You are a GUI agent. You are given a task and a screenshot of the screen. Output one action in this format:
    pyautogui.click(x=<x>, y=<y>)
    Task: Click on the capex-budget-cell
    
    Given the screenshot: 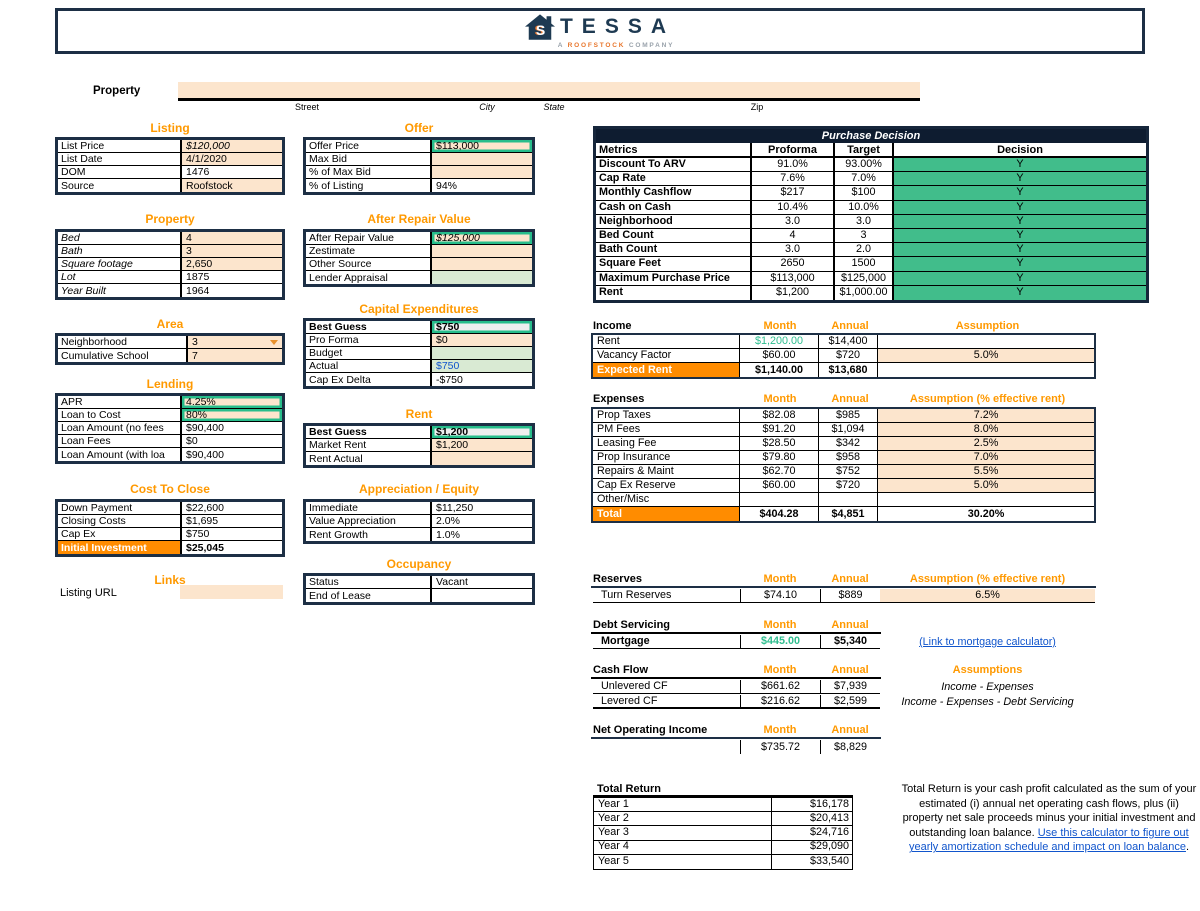 What is the action you would take?
    pyautogui.click(x=482, y=353)
    